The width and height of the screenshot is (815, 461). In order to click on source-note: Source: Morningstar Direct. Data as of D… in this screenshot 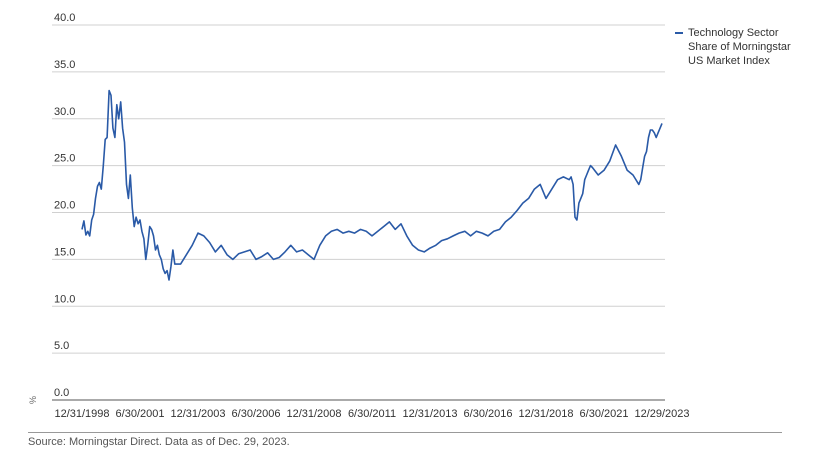, I will do `click(159, 442)`.